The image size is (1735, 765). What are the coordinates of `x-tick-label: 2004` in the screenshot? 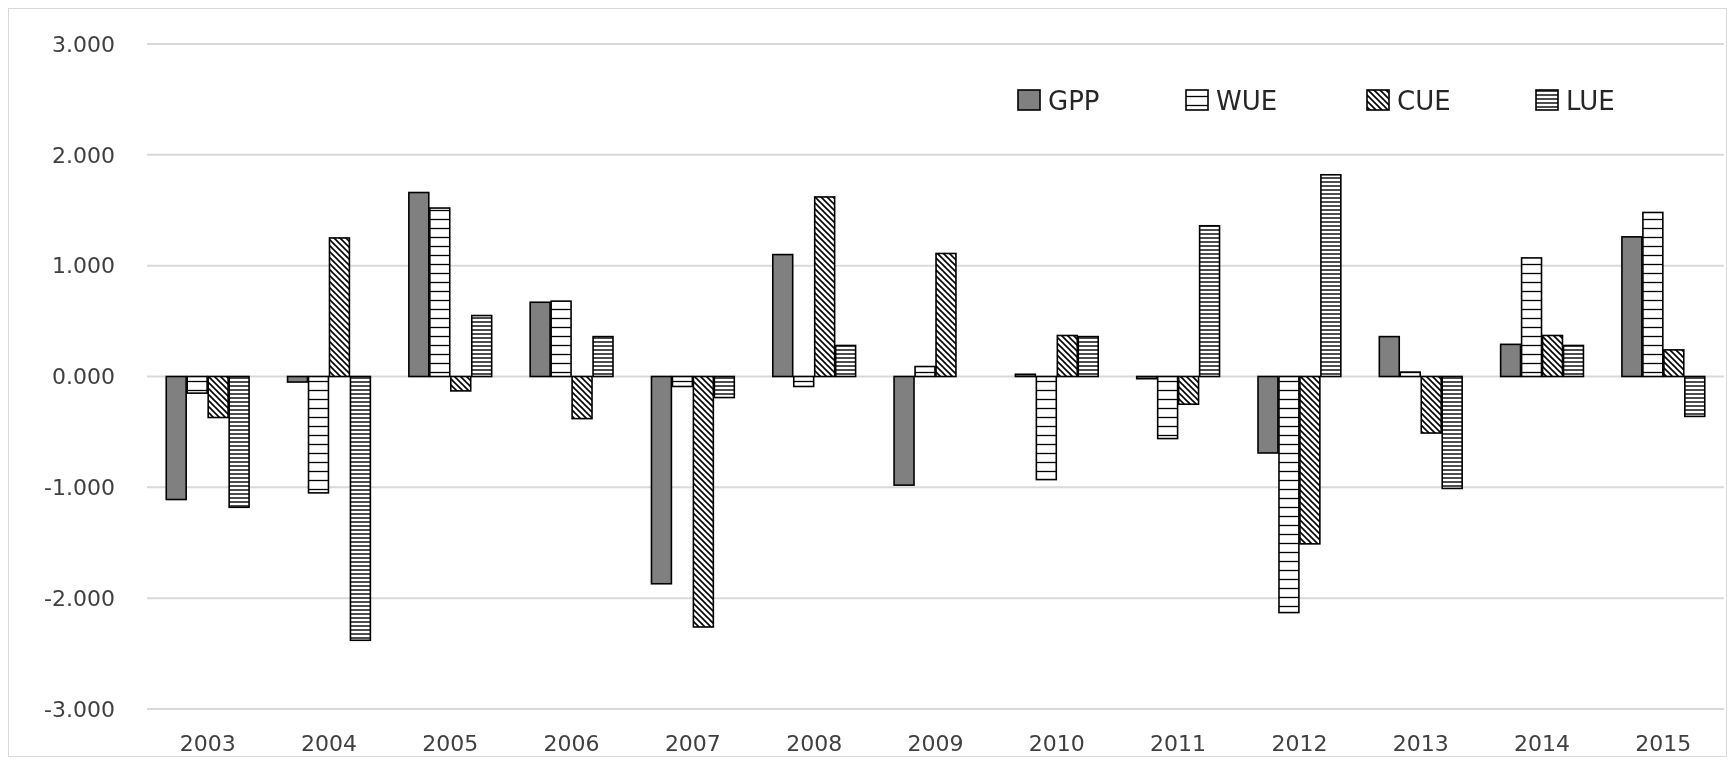 It's located at (328, 743).